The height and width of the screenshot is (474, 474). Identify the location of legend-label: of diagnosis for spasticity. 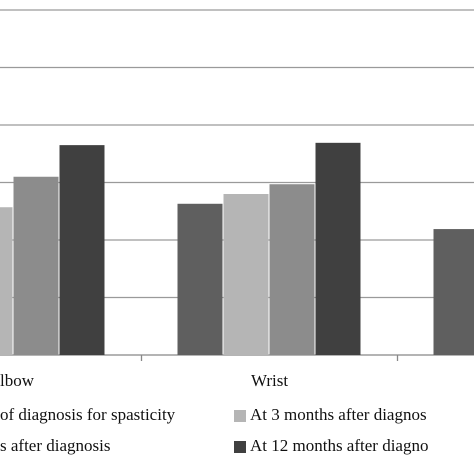
(88, 414).